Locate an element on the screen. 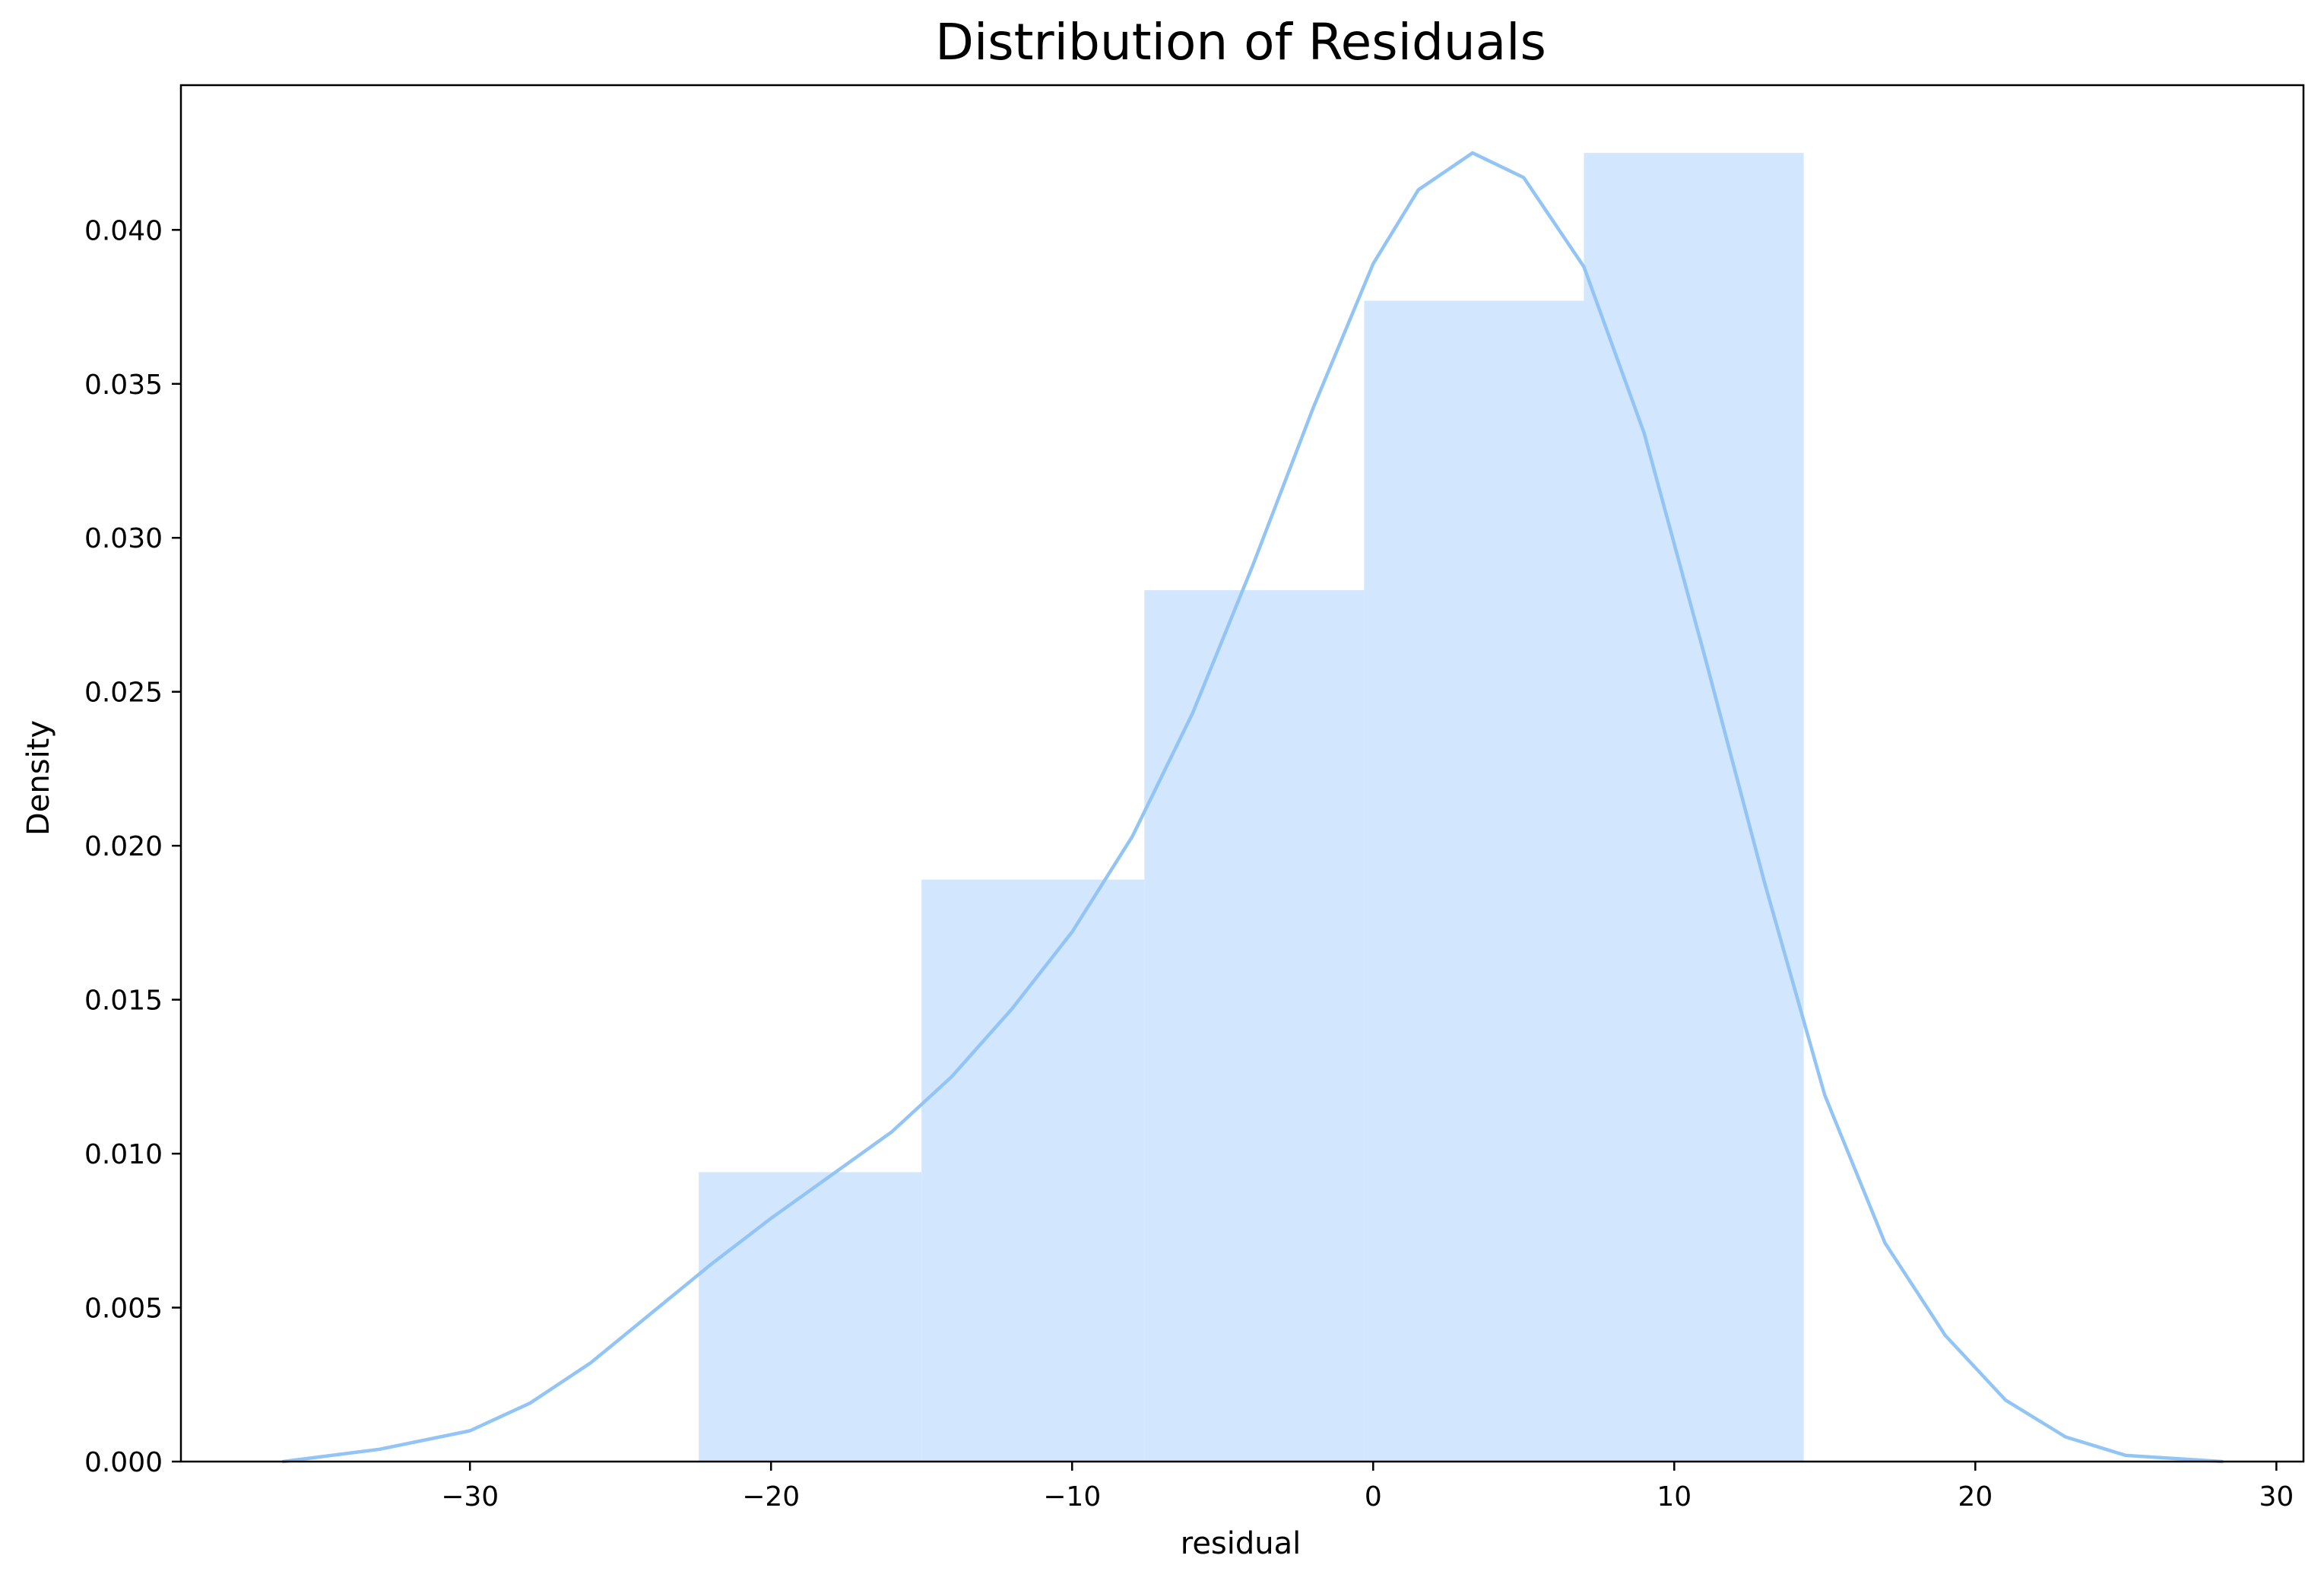  y-tick-label-8: 0.035 is located at coordinates (123, 385).